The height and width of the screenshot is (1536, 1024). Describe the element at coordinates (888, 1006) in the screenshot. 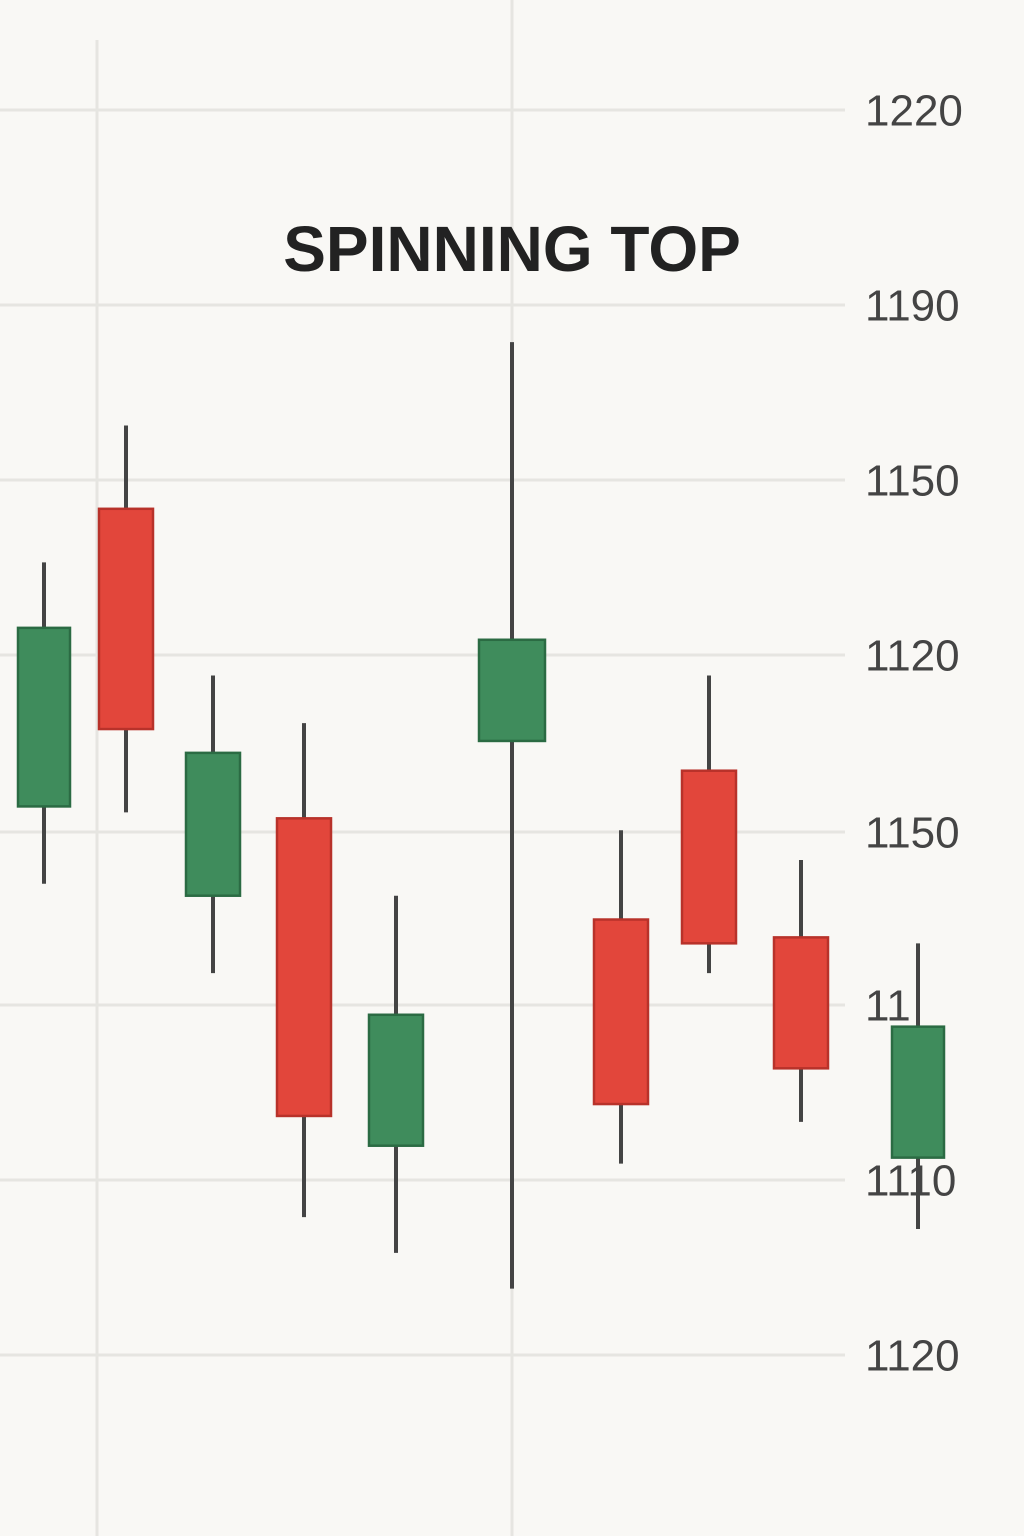

I see `y-label: 11` at that location.